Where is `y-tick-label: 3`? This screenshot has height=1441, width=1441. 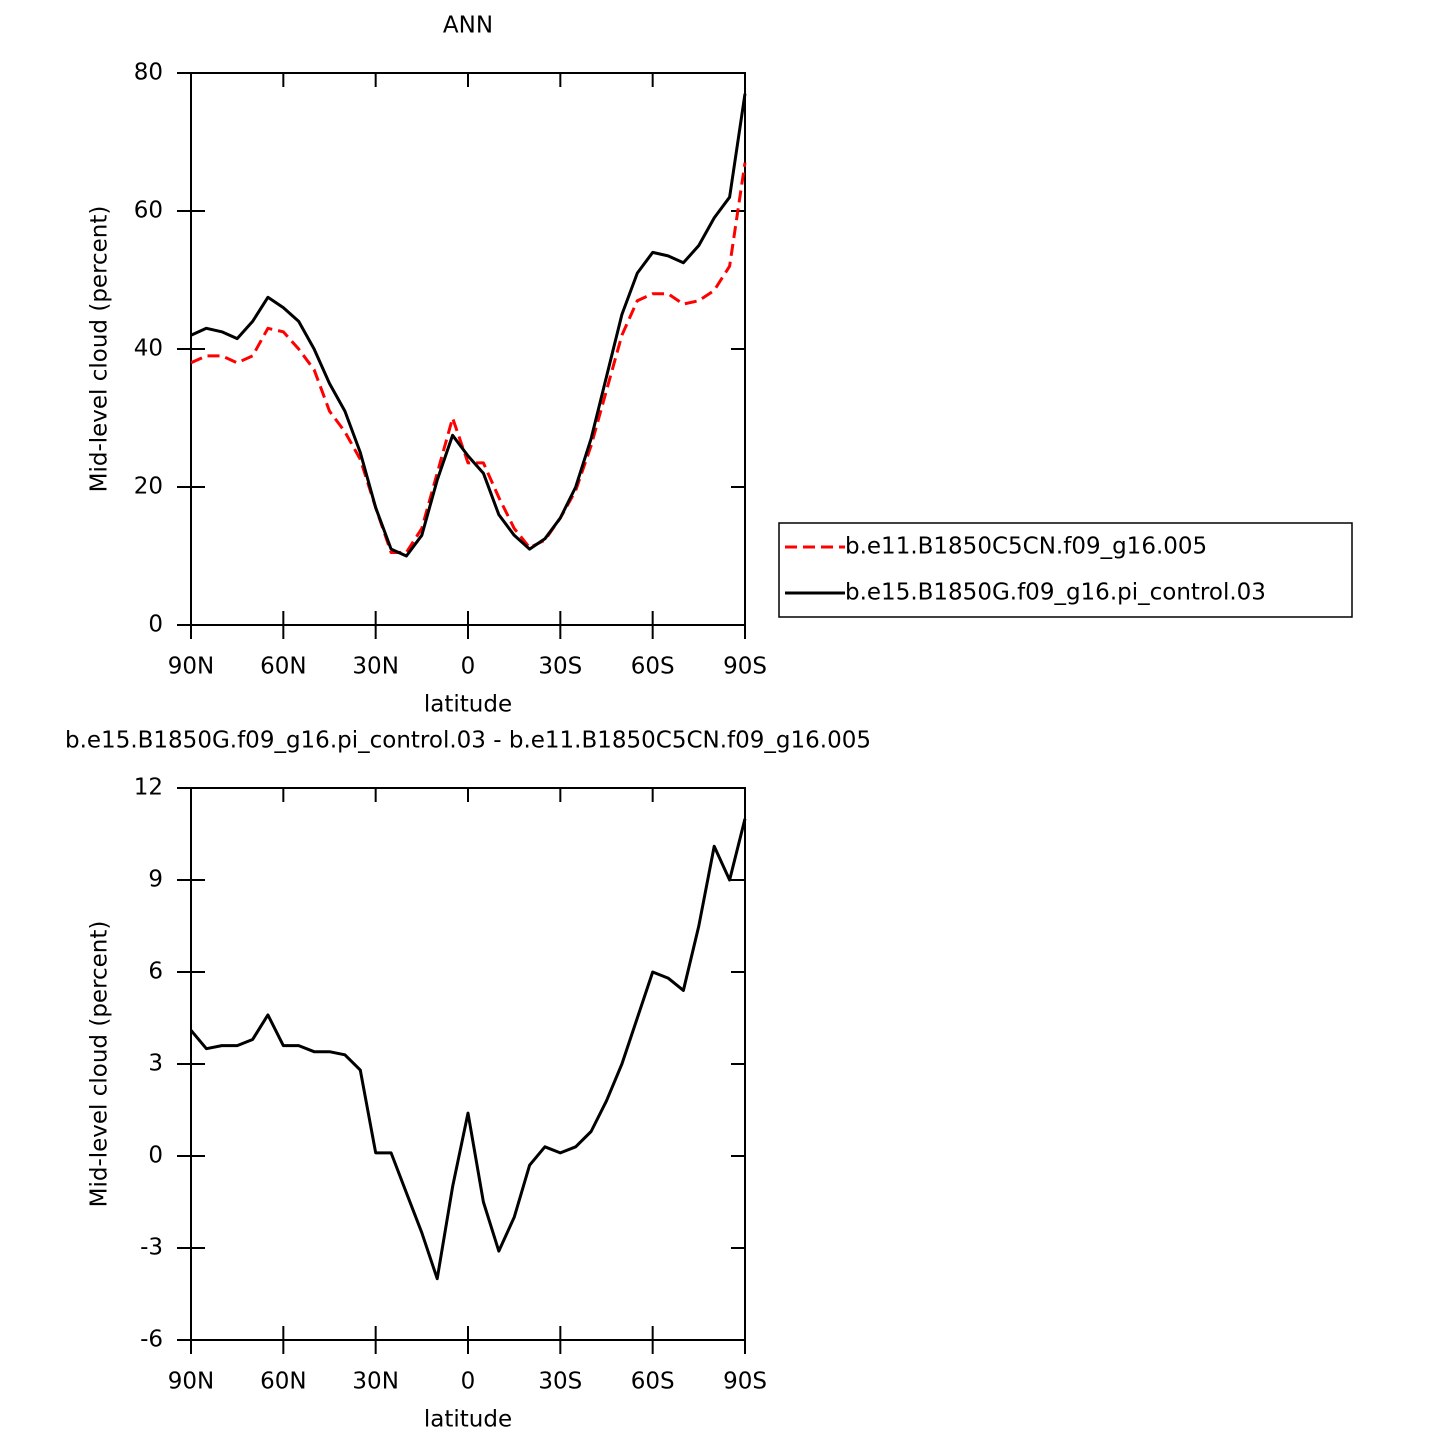 y-tick-label: 3 is located at coordinates (155, 1064).